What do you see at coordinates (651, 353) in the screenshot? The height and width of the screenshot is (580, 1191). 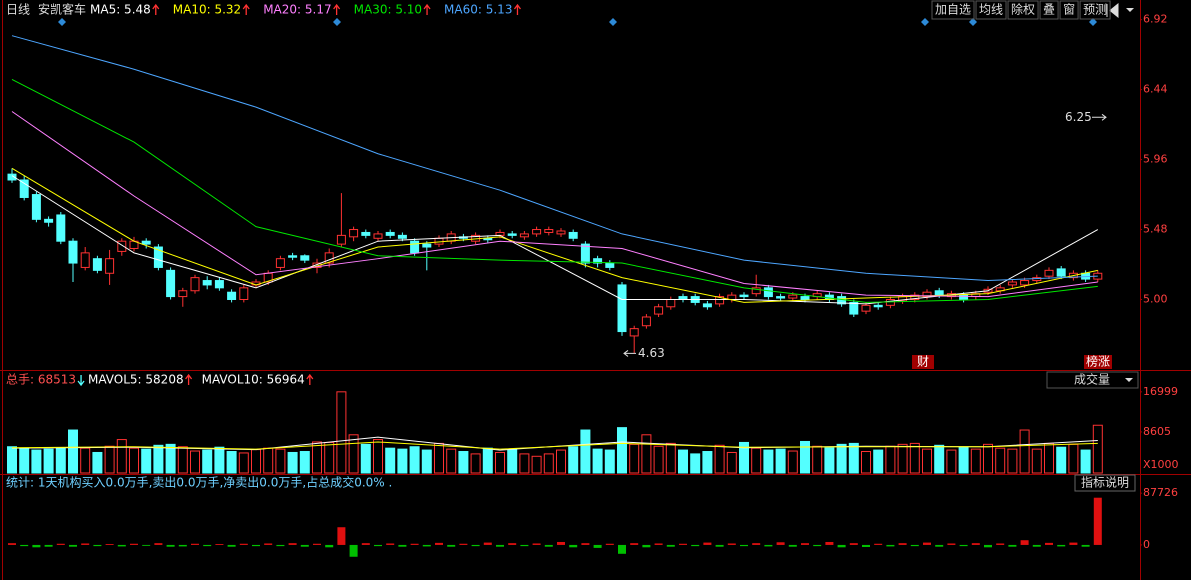 I see `low-label: 4.63` at bounding box center [651, 353].